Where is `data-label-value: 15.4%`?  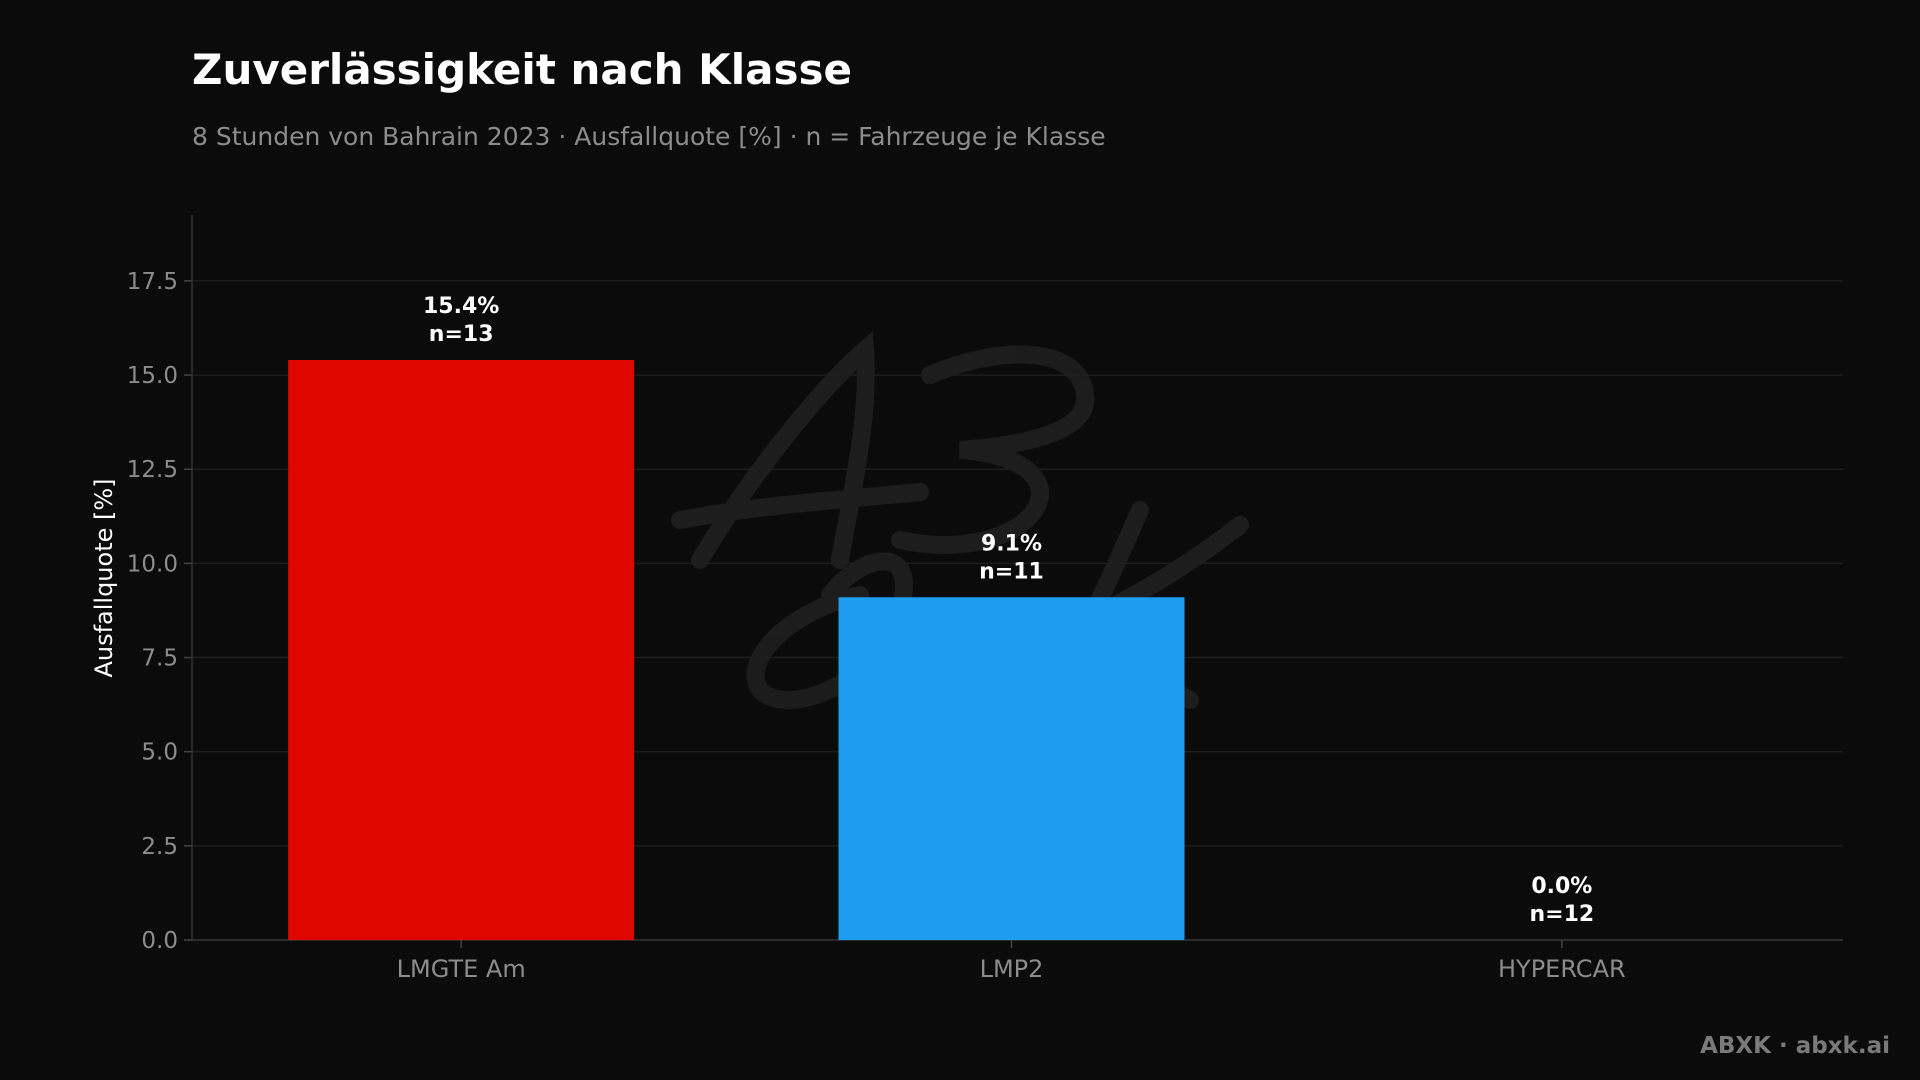
data-label-value: 15.4% is located at coordinates (461, 306).